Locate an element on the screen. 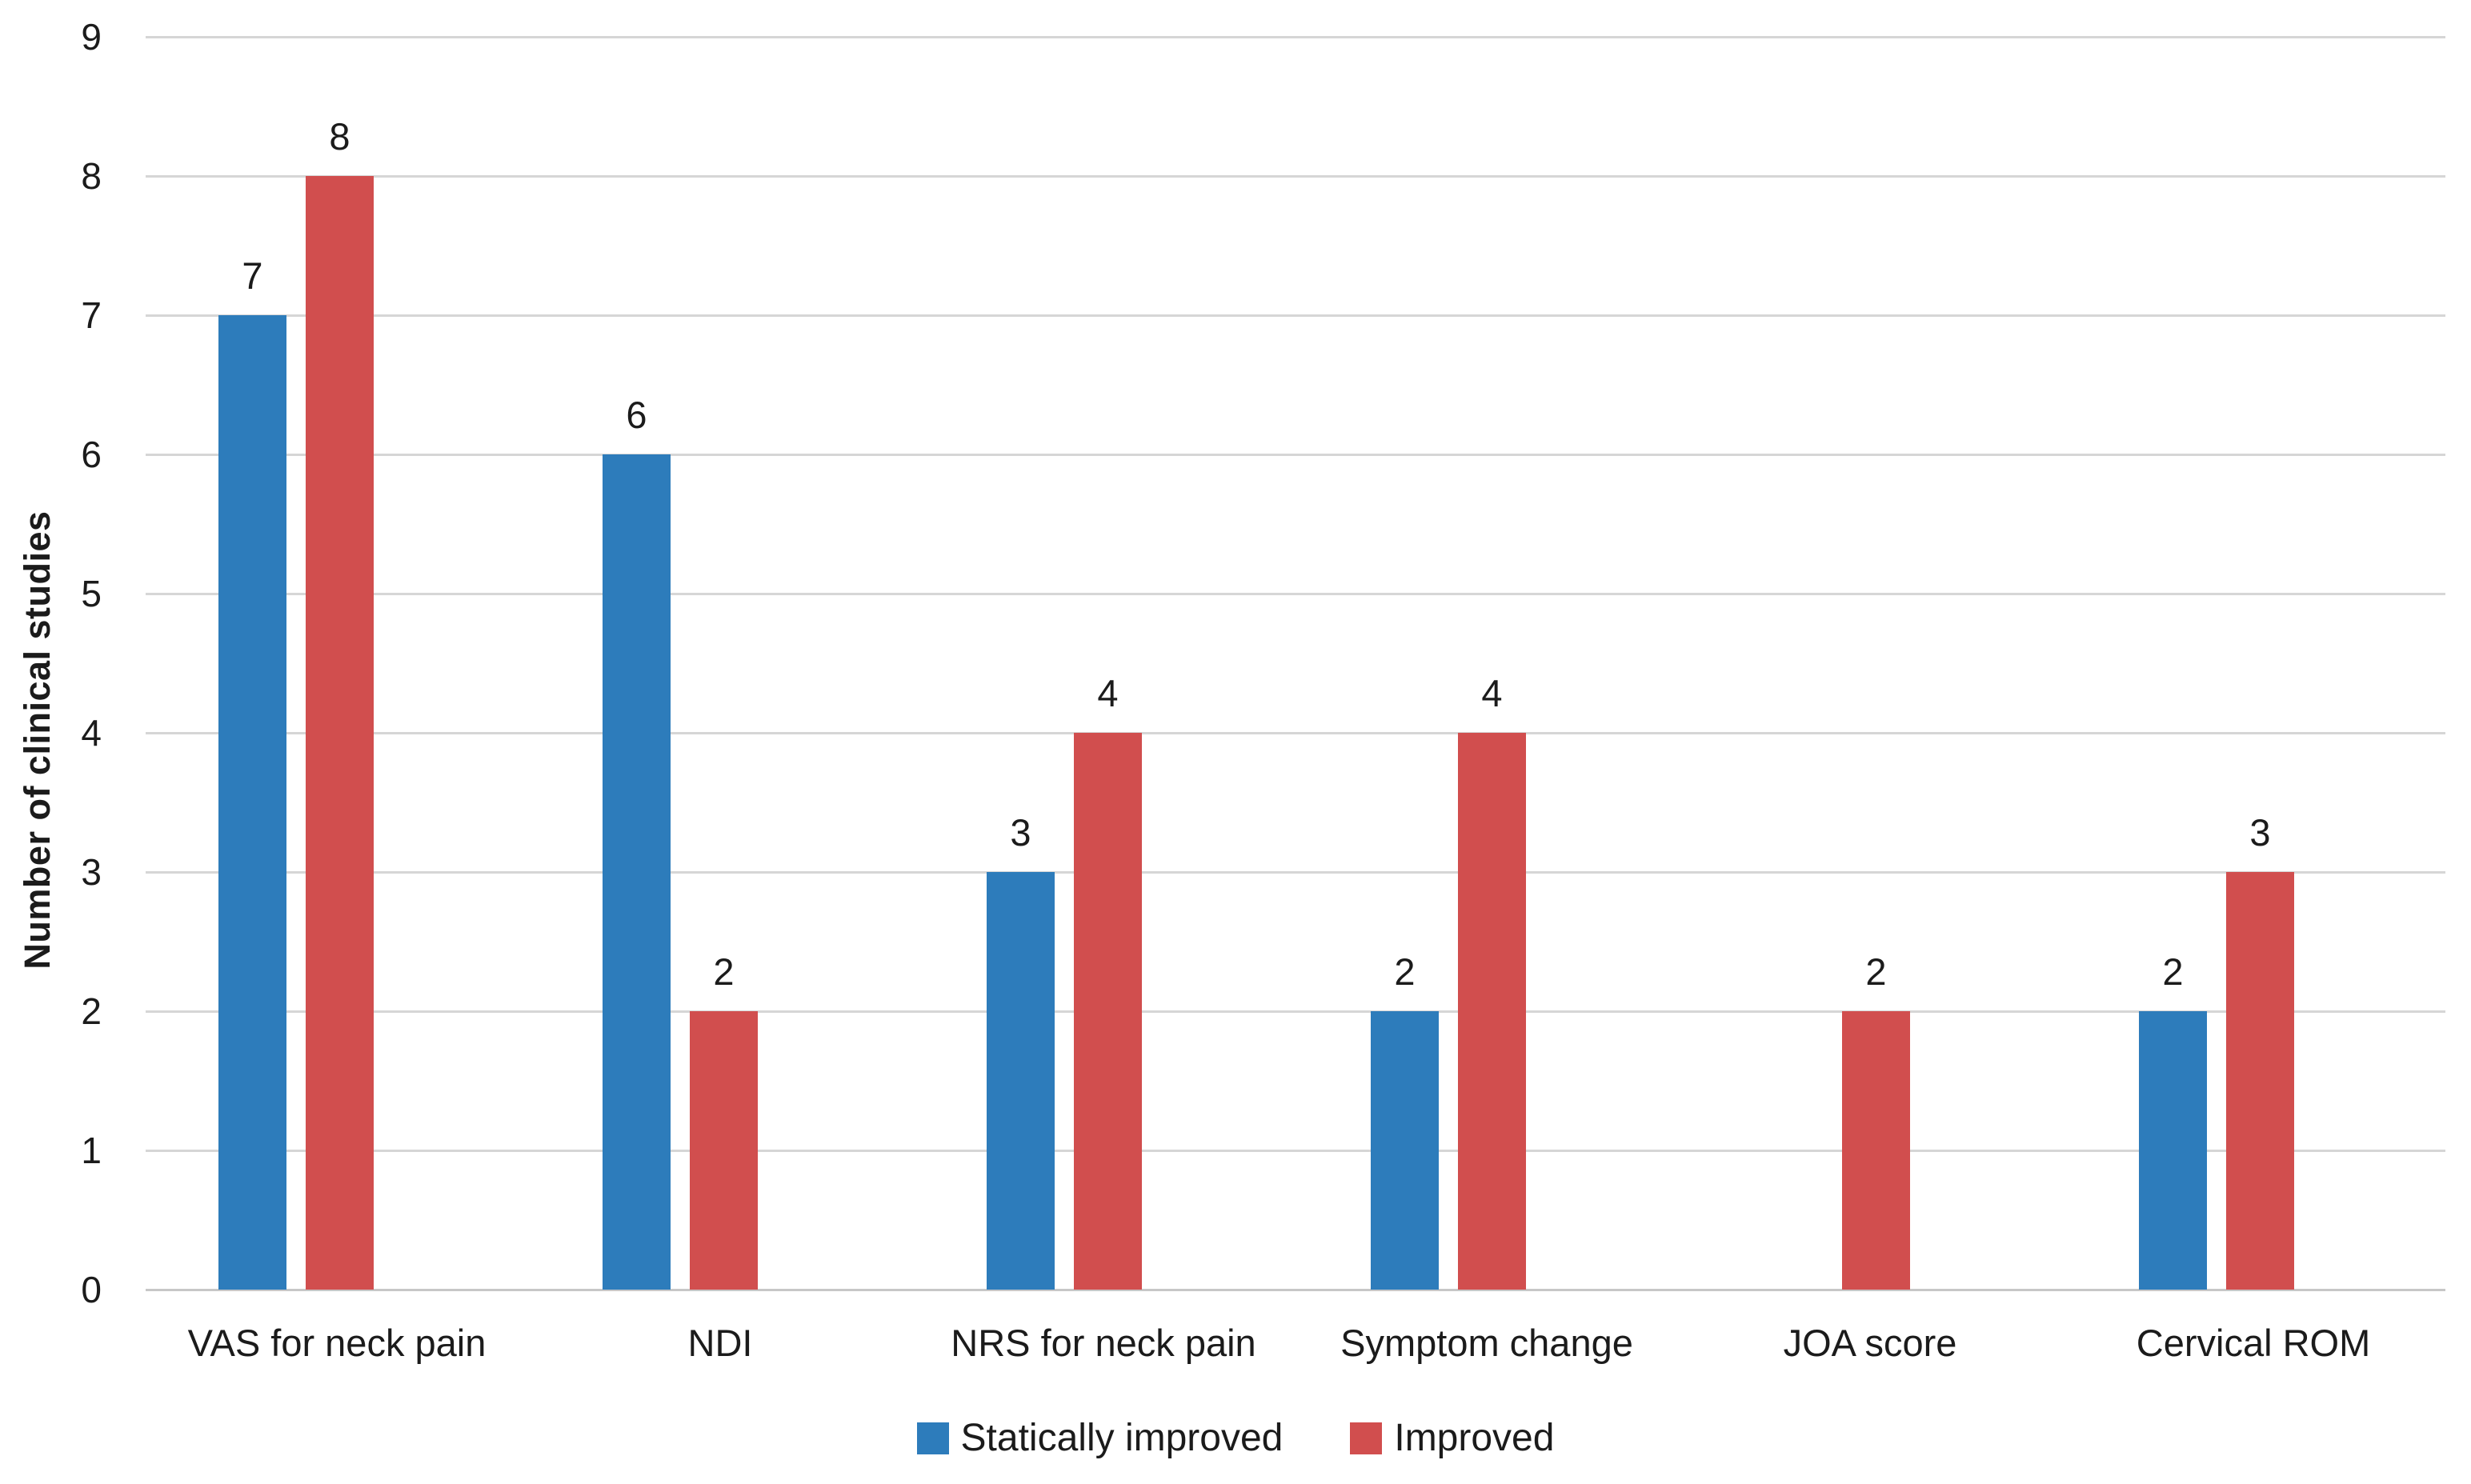 The image size is (2471, 1484). x-category-label-nrs-for-neck-pain: NRS for neck pain is located at coordinates (1103, 1343).